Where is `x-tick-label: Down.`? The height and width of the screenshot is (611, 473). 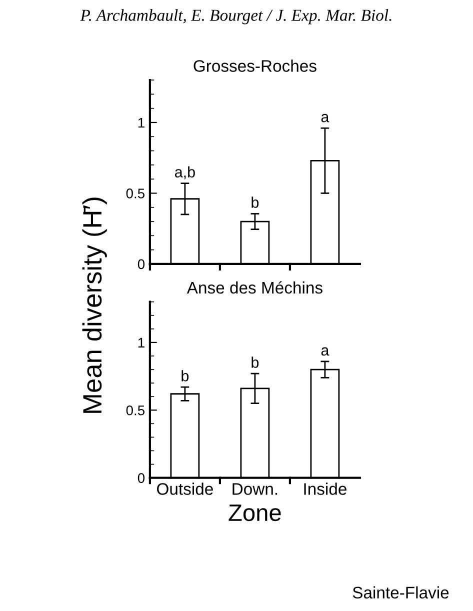
x-tick-label: Down. is located at coordinates (255, 489).